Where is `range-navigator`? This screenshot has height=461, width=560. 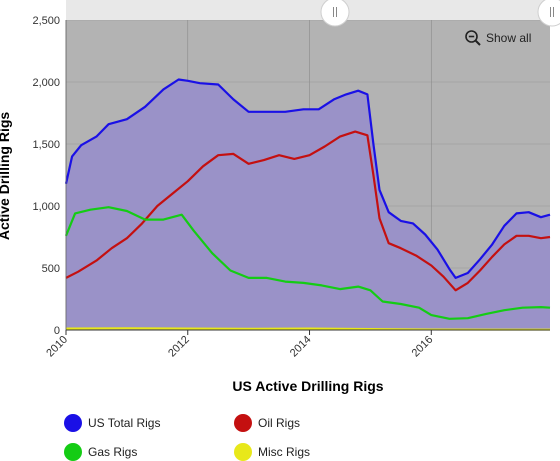
range-navigator is located at coordinates (313, 13).